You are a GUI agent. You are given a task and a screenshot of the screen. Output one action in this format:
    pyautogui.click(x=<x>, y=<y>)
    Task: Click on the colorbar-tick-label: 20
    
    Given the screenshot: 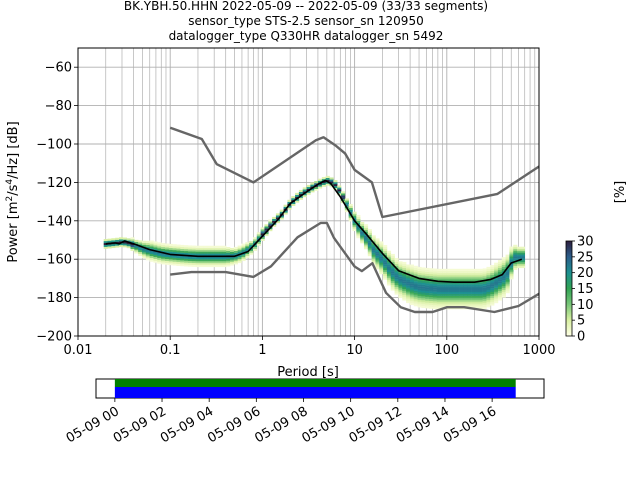 What is the action you would take?
    pyautogui.click(x=585, y=273)
    